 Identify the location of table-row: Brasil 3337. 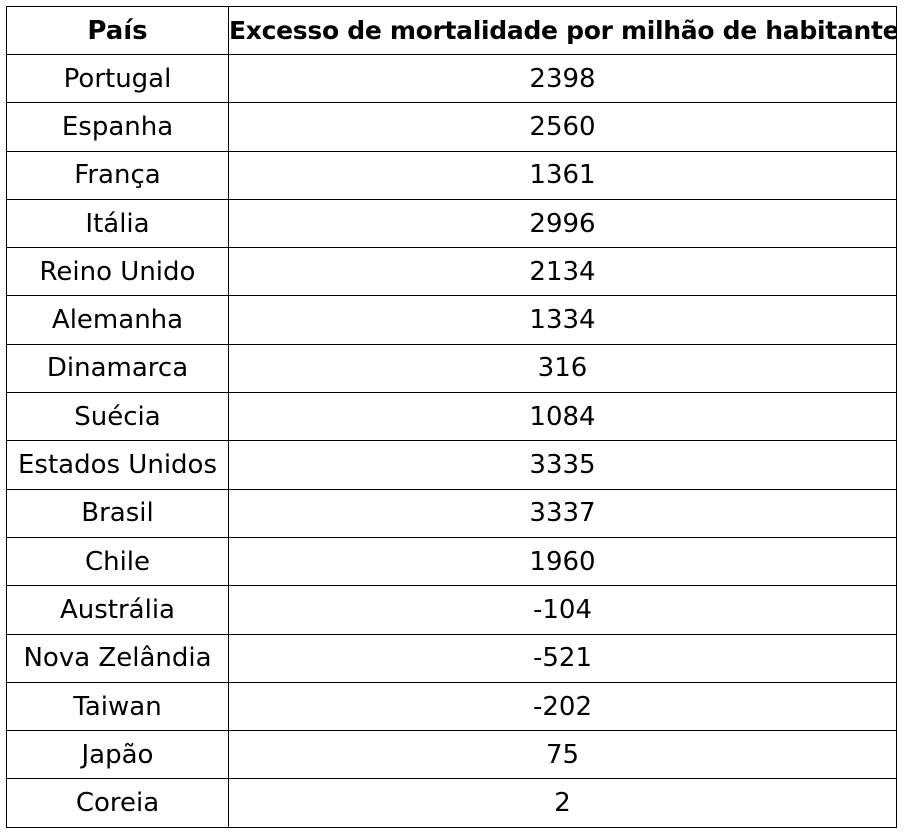
(451, 513).